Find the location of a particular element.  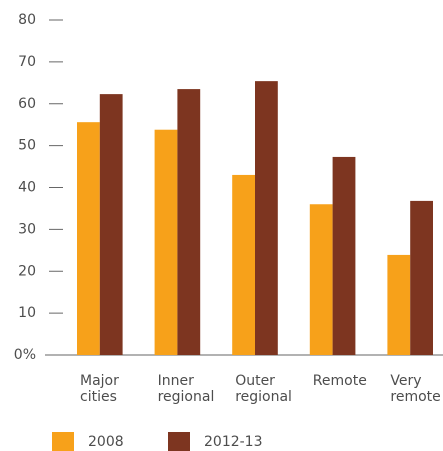

y-tick-label: 40 is located at coordinates (27, 188).